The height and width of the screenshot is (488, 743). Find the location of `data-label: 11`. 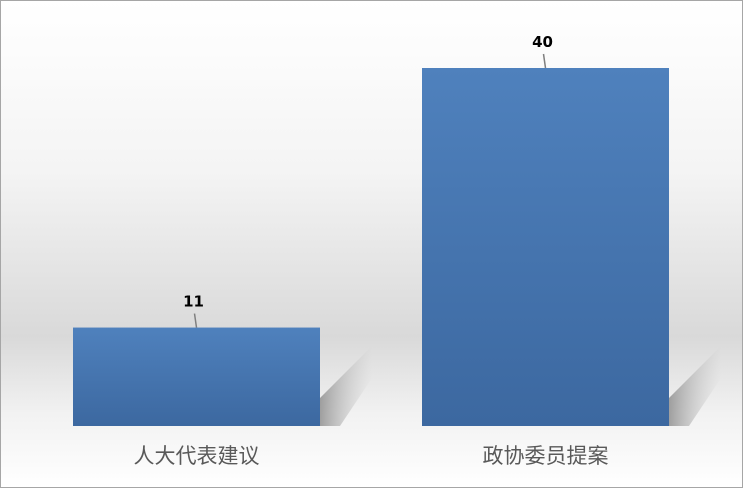

data-label: 11 is located at coordinates (193, 302).